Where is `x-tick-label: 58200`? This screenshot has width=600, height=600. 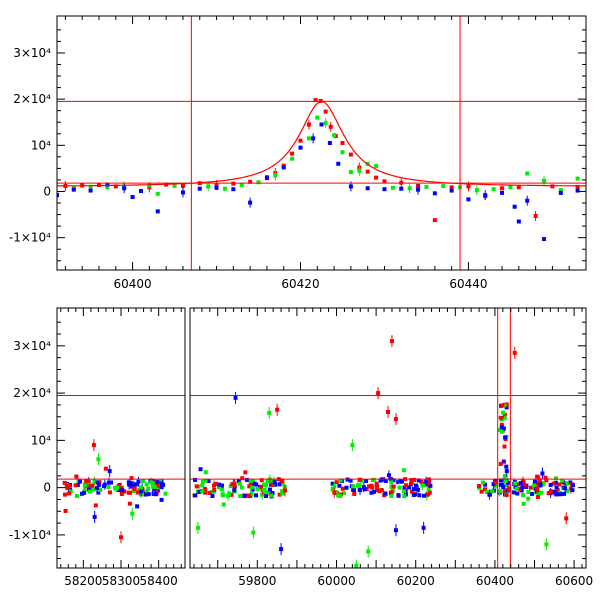 x-tick-label: 58200 is located at coordinates (83, 581).